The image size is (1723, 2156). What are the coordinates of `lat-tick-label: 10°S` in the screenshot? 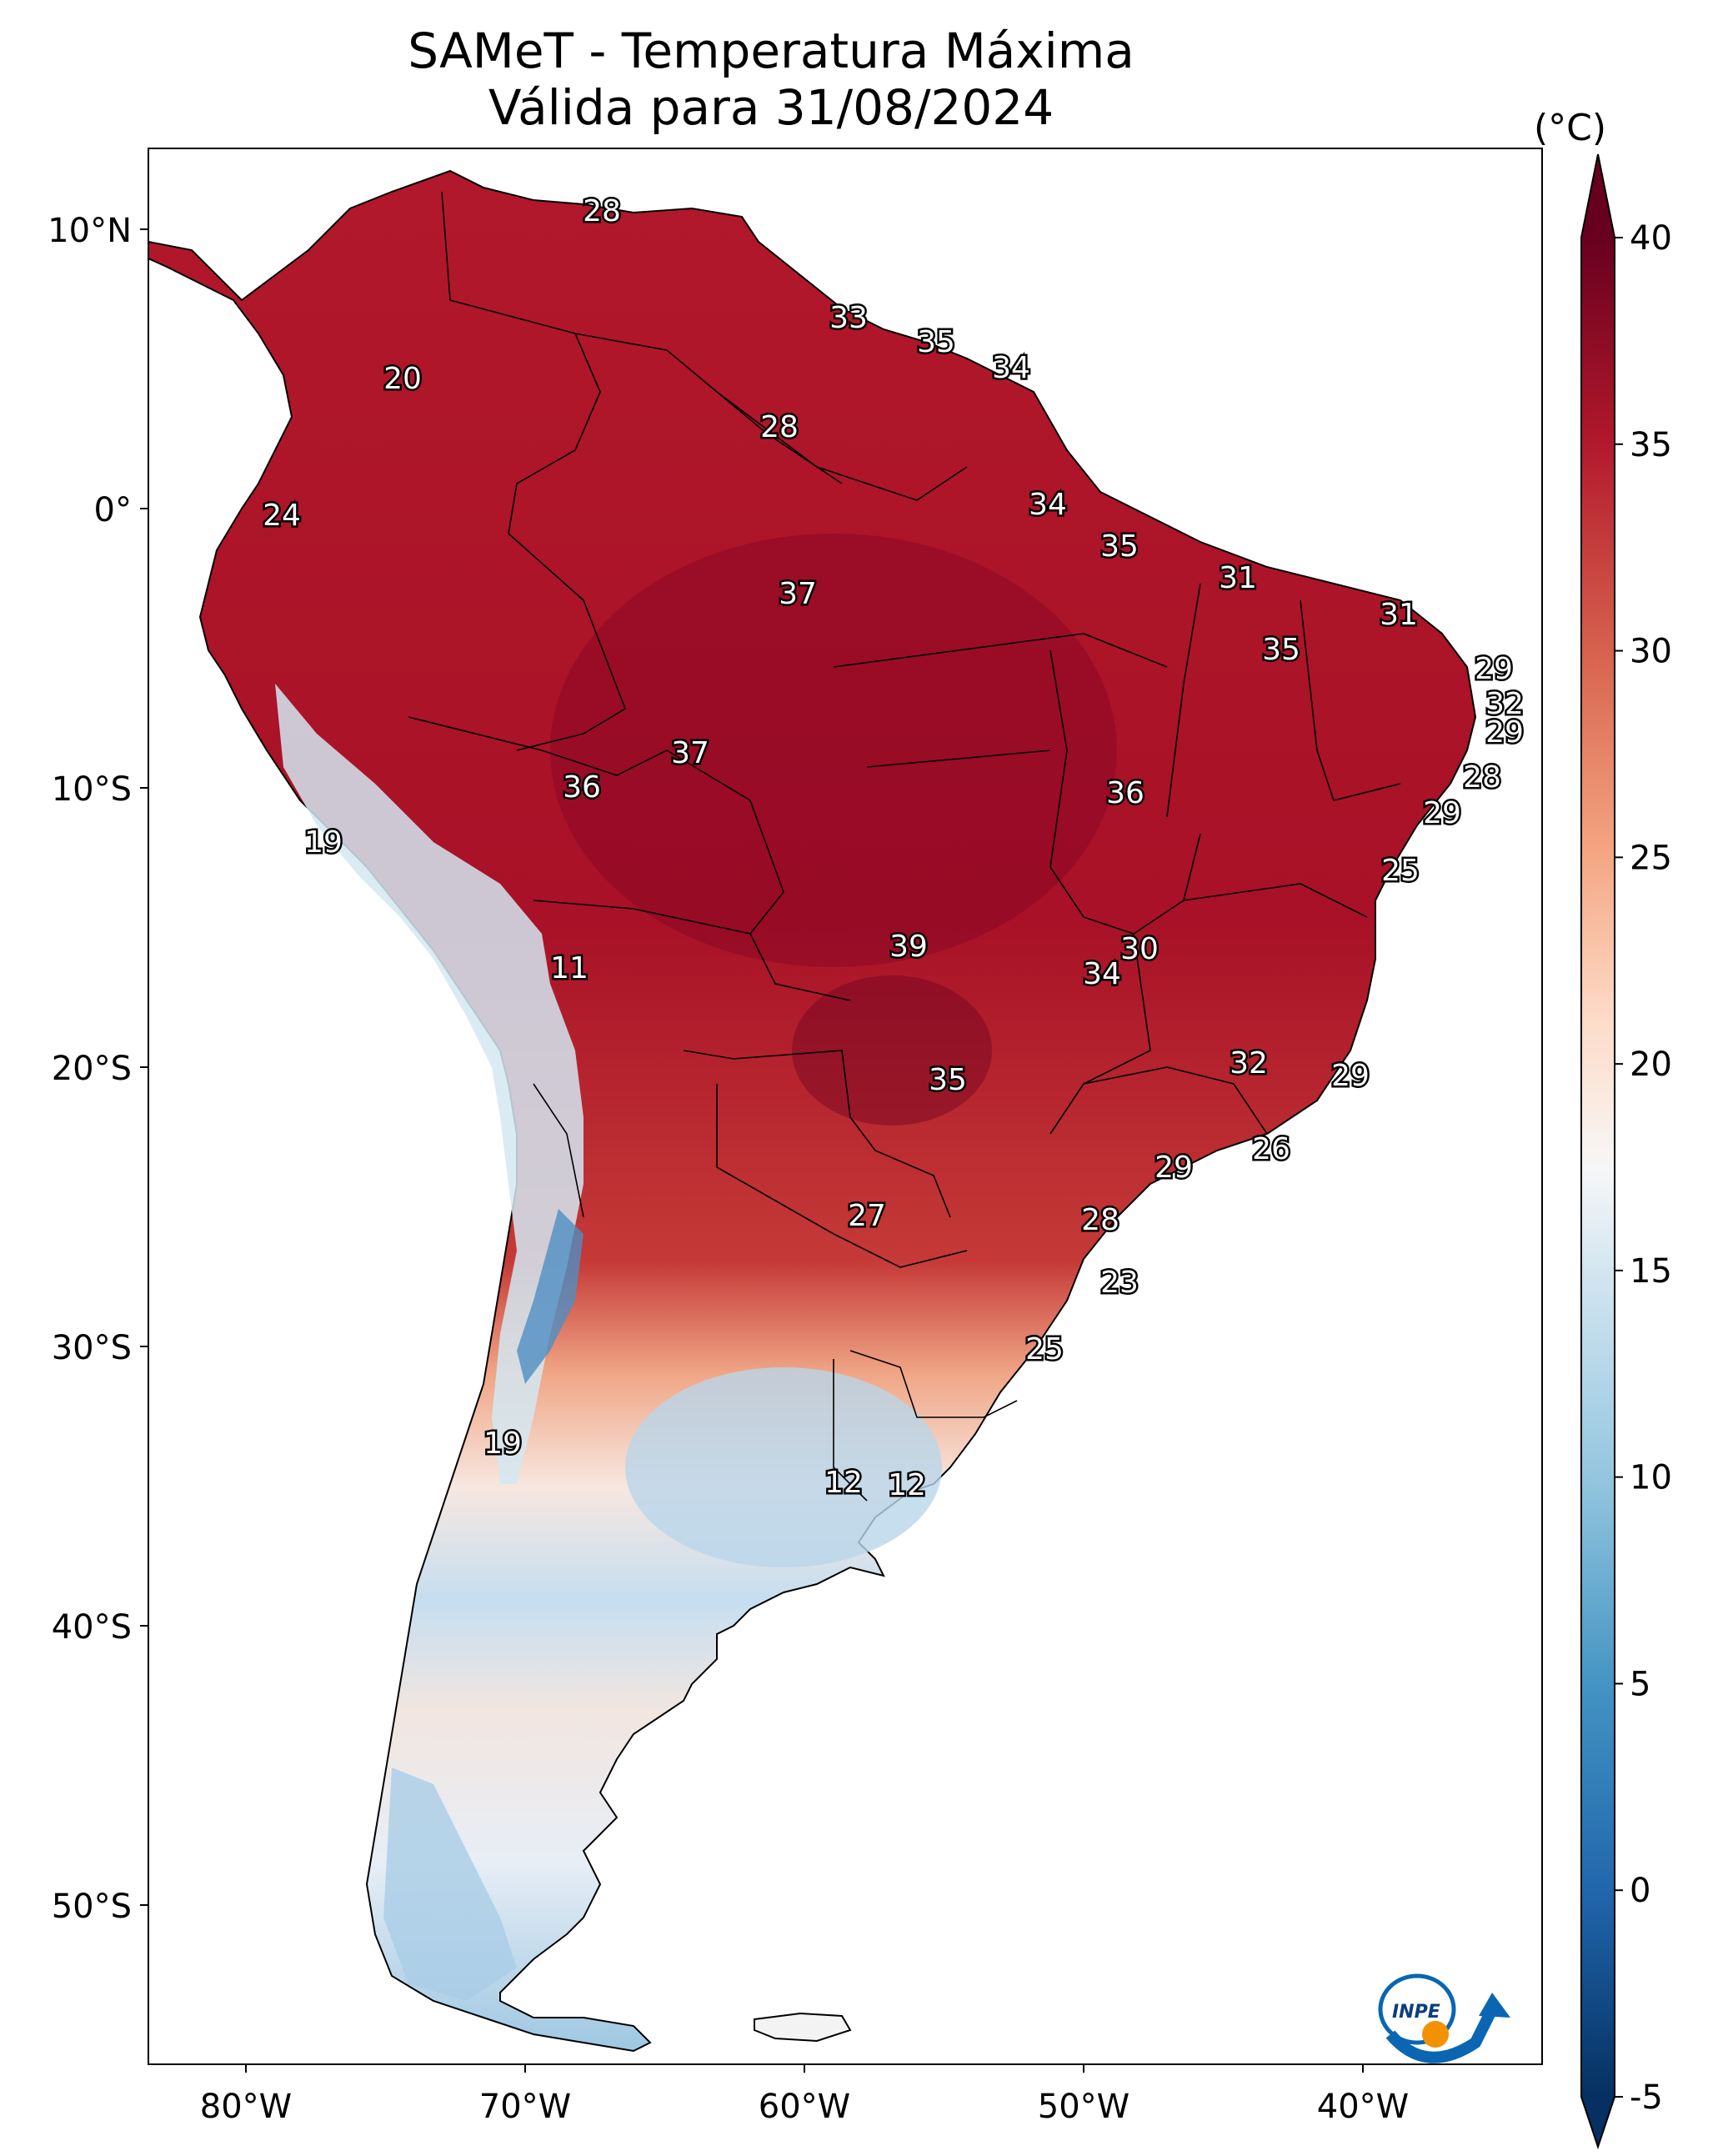 It's located at (92, 789).